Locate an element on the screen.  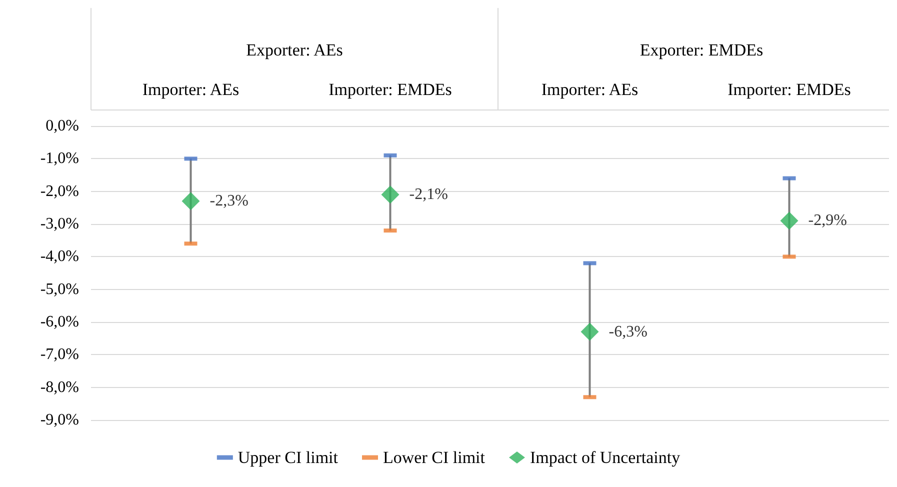
text: Exporter: EMDEs is located at coordinates (702, 50).